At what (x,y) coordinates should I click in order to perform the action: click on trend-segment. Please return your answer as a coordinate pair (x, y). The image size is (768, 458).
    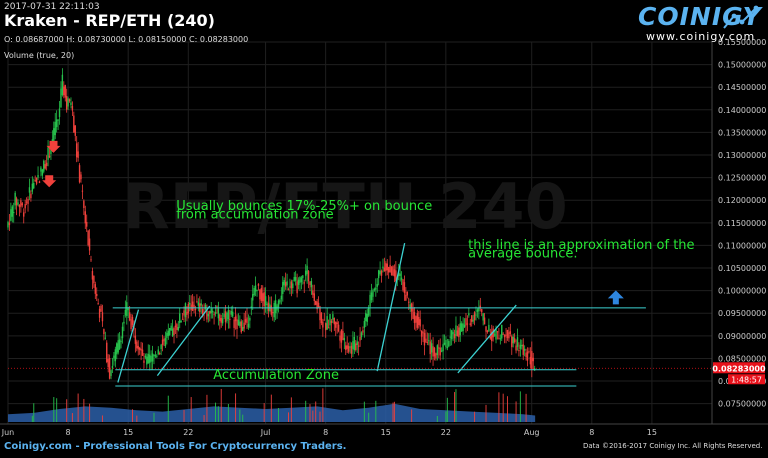
    Looking at the image, I should click on (391, 307).